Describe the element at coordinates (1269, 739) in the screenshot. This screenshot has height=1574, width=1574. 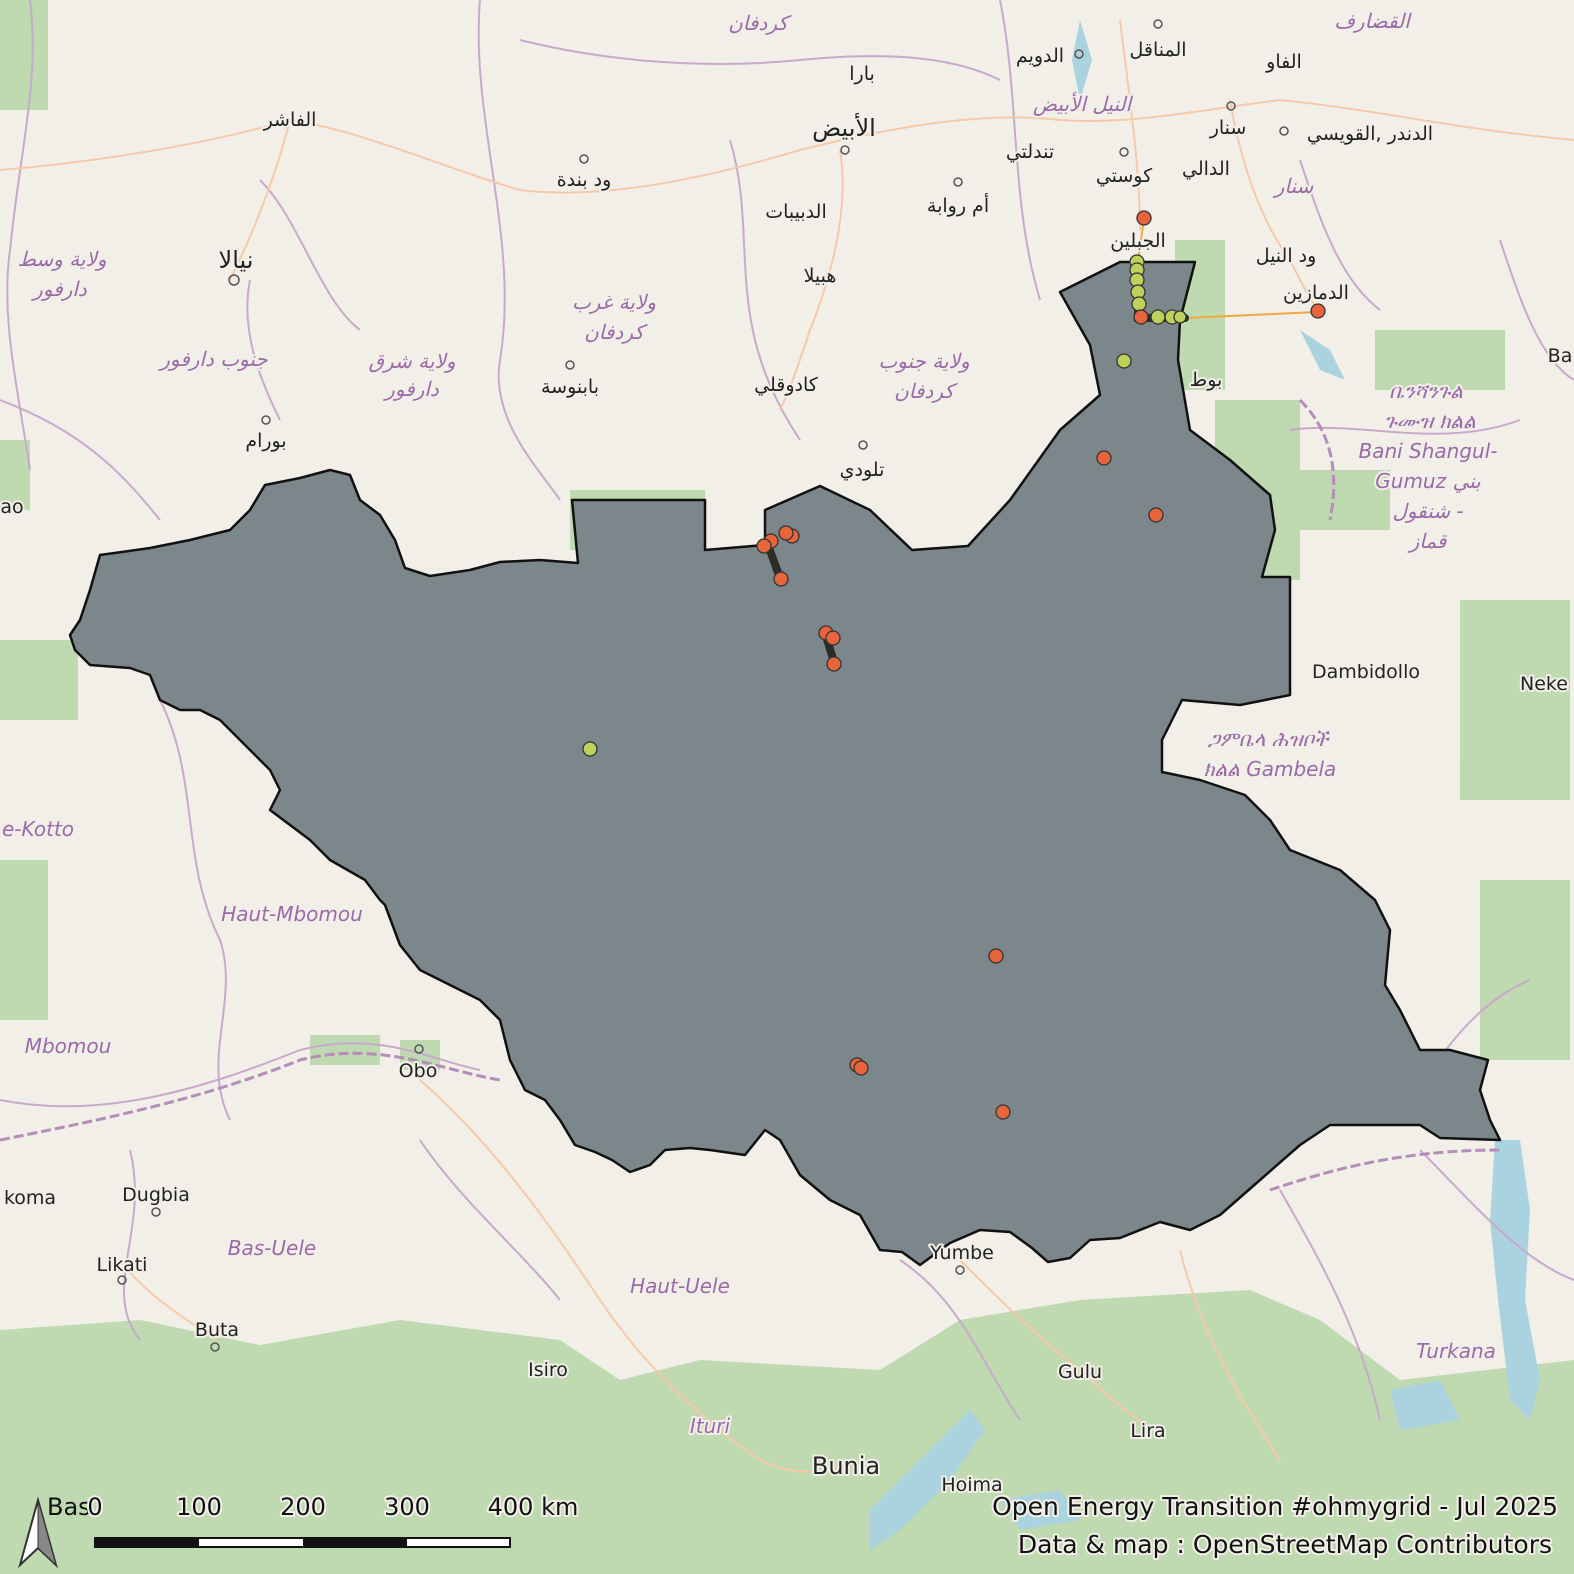
I see `place-label: ጋምቤላ ሕዝቦች` at that location.